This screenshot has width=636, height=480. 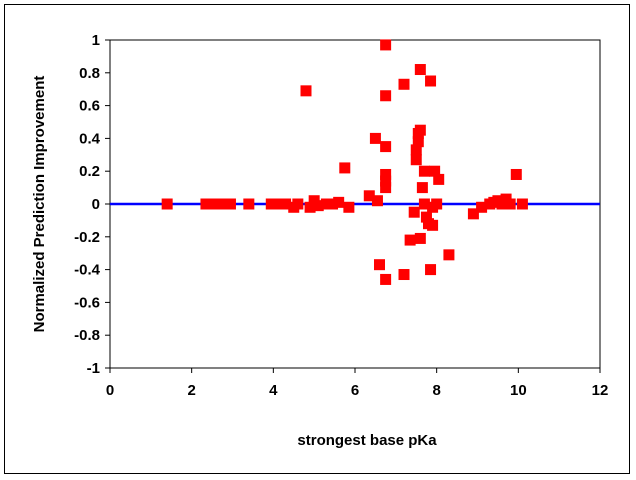 What do you see at coordinates (96, 40) in the screenshot?
I see `y-tick-label: 1` at bounding box center [96, 40].